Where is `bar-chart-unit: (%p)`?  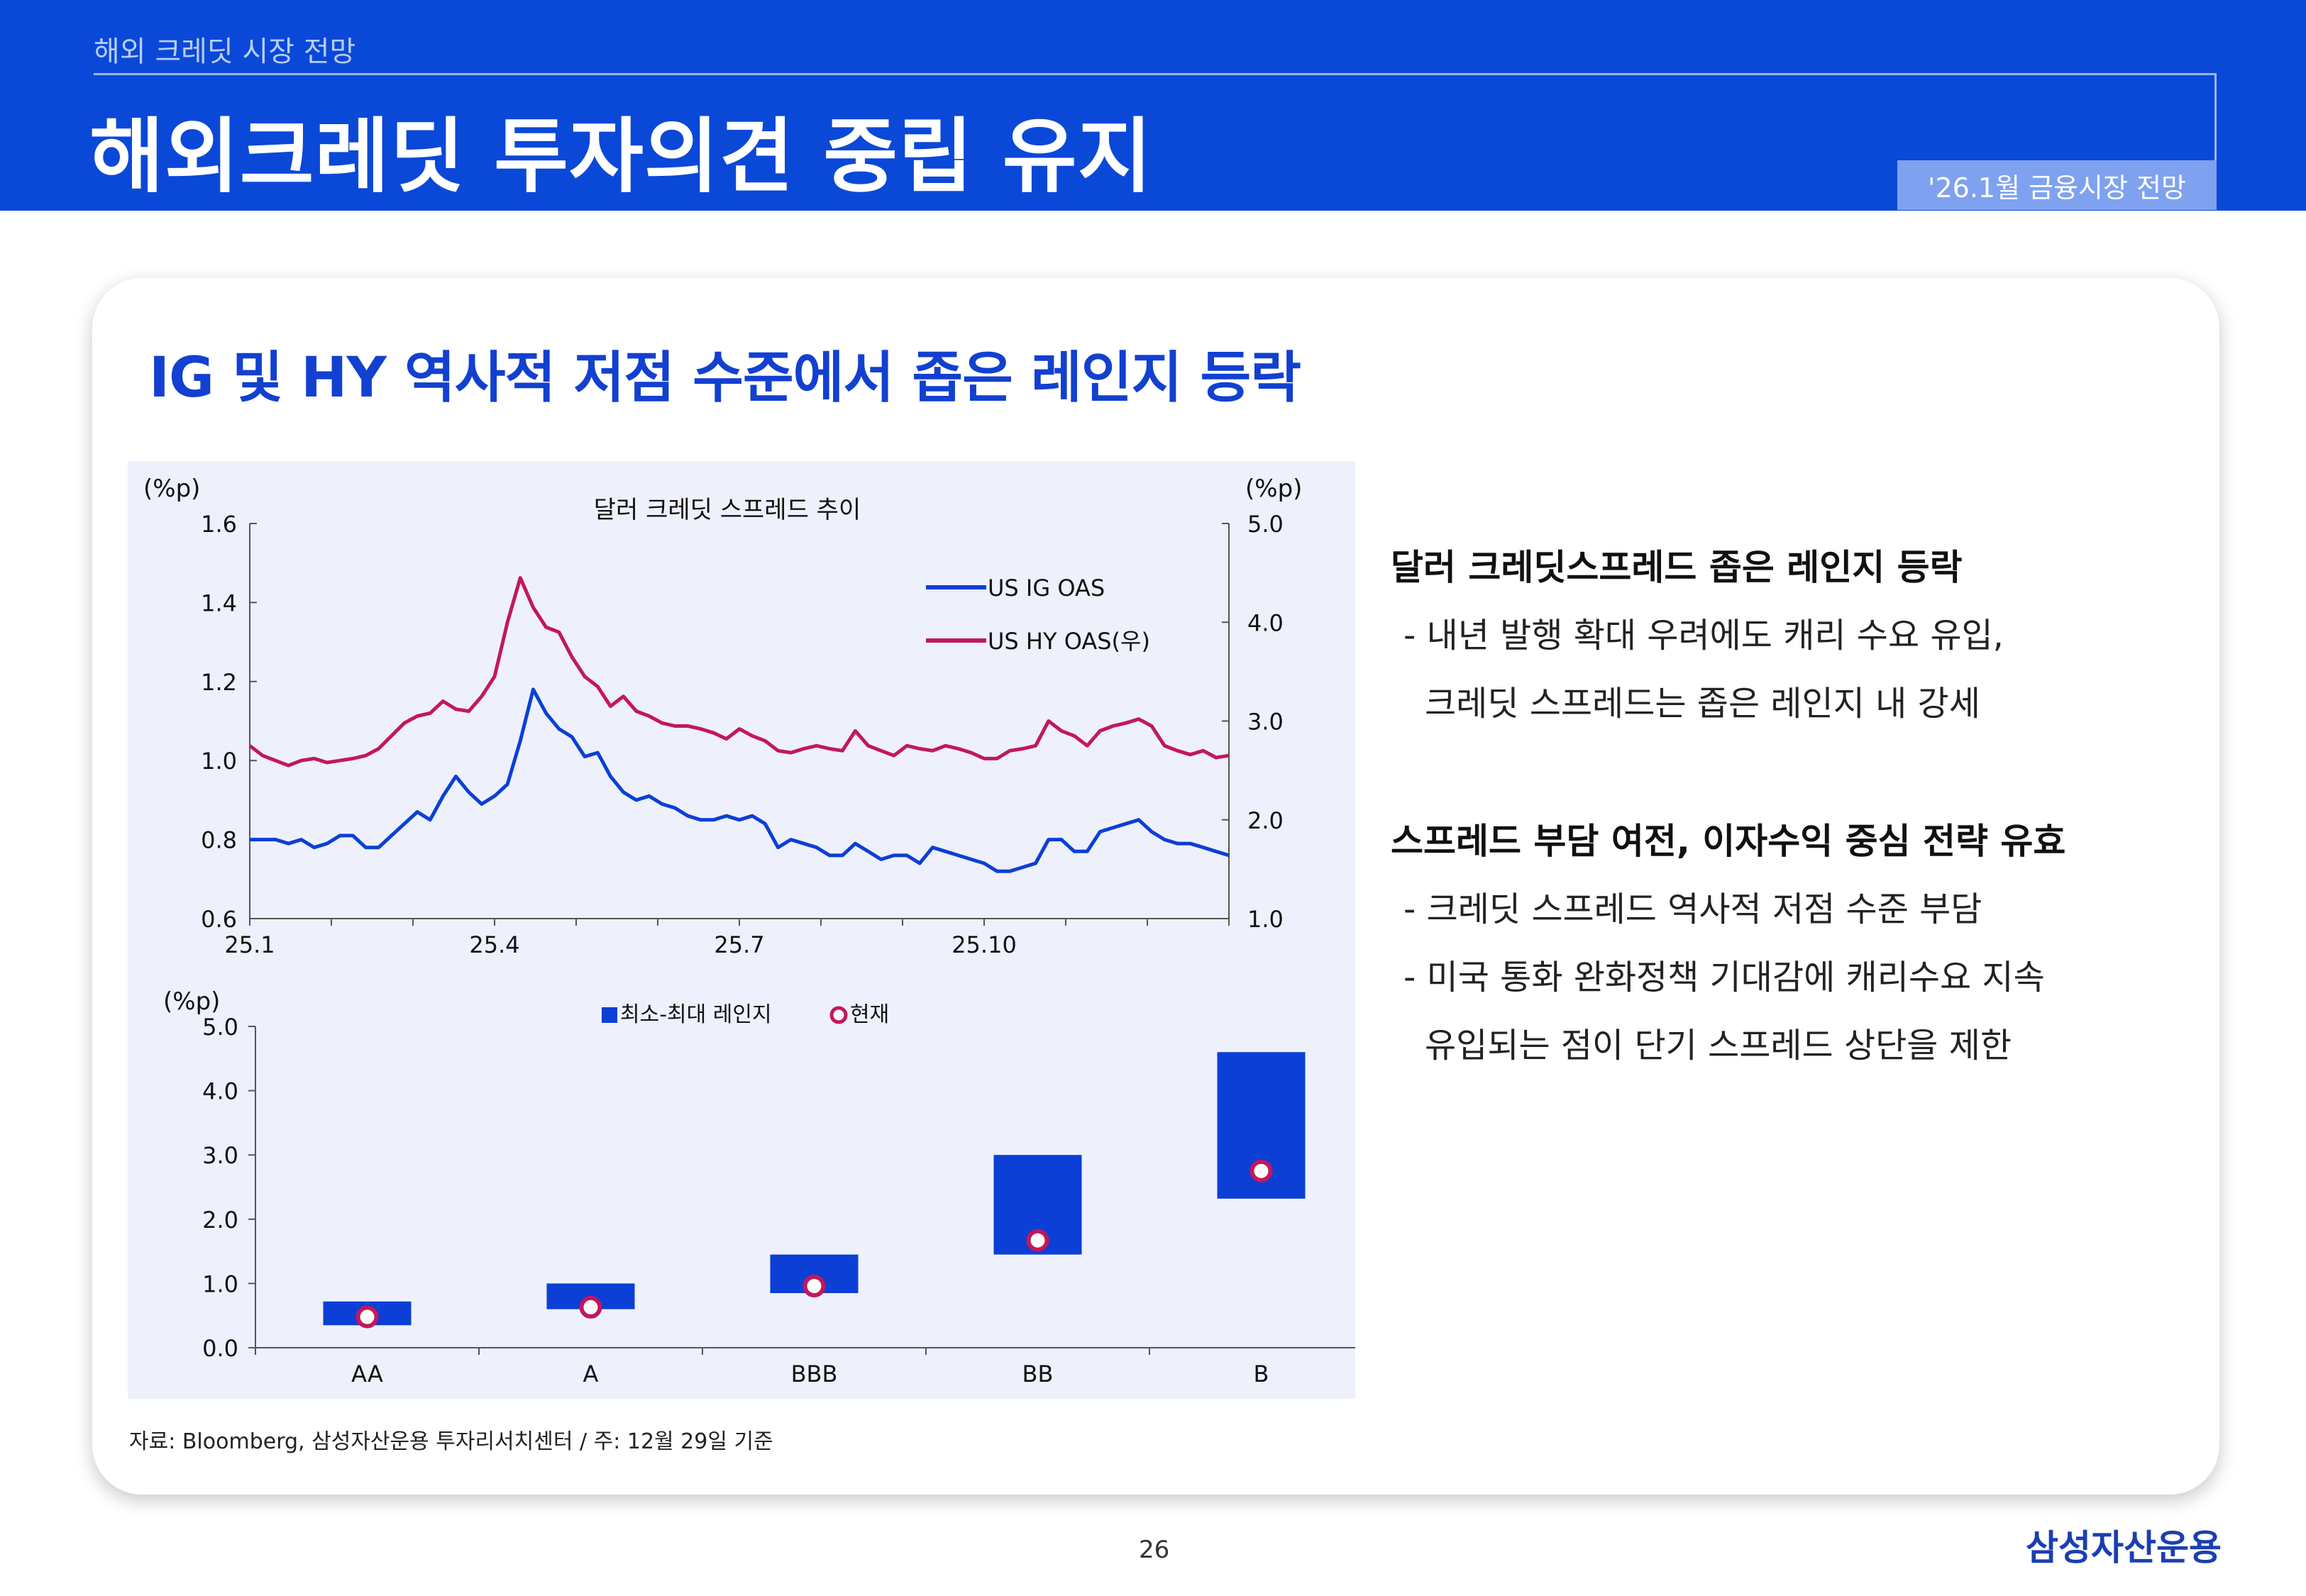
bar-chart-unit: (%p) is located at coordinates (191, 1002).